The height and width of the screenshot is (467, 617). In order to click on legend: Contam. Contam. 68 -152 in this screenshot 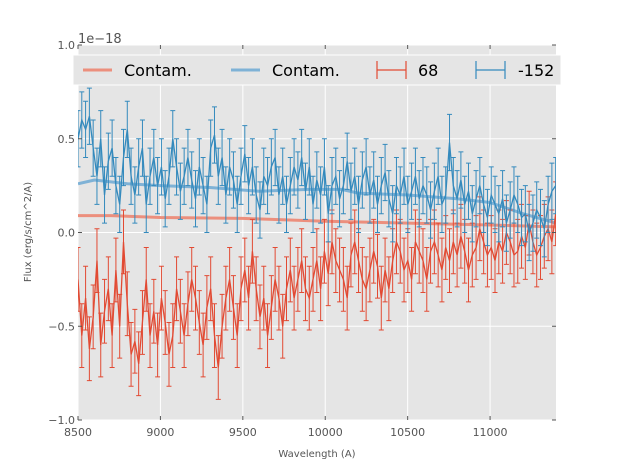, I will do `click(317, 70)`.